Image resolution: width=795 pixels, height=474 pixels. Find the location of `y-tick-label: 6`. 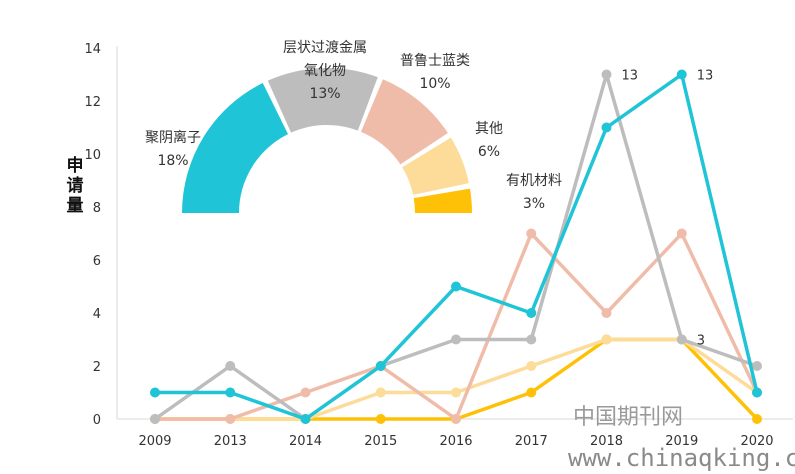

y-tick-label: 6 is located at coordinates (97, 261).